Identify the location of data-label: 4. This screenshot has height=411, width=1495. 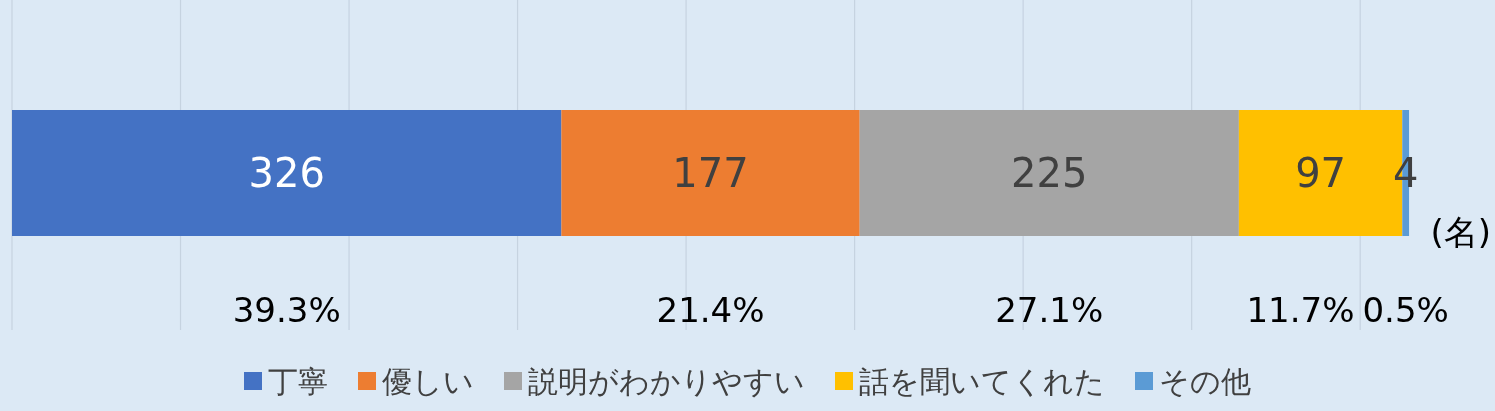
(1405, 173).